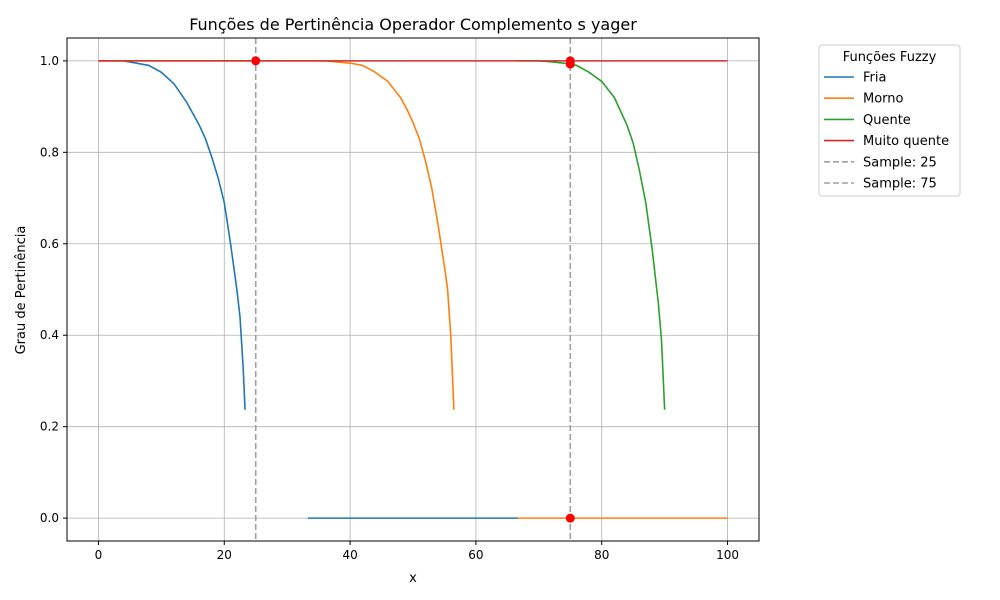 The width and height of the screenshot is (1000, 600). I want to click on legend-entry: Sample: 25, so click(900, 162).